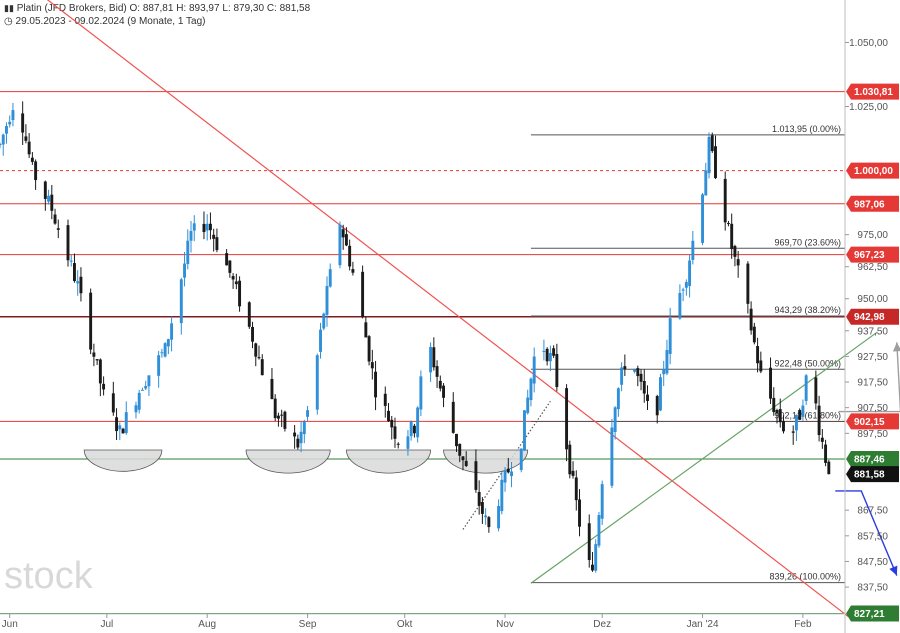 This screenshot has width=900, height=633. Describe the element at coordinates (867, 459) in the screenshot. I see `projection-arrows` at that location.